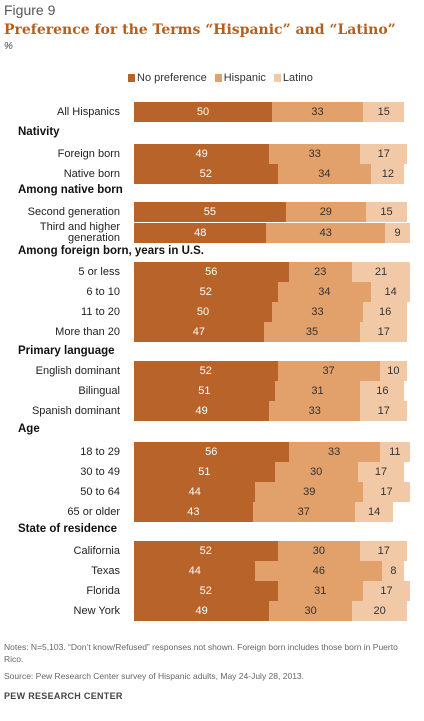 The width and height of the screenshot is (424, 721). I want to click on bar-segment-no-preference: 43, so click(193, 512).